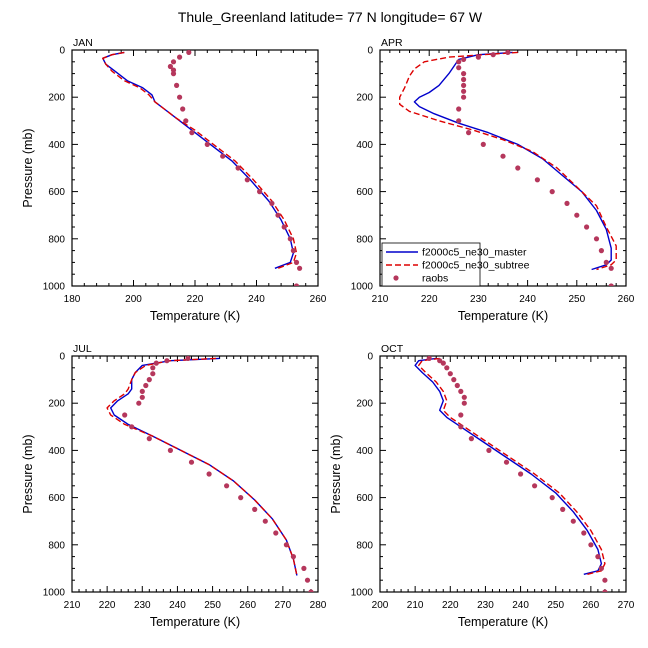 The height and width of the screenshot is (648, 648). What do you see at coordinates (56, 451) in the screenshot?
I see `y-tick-label: 400` at bounding box center [56, 451].